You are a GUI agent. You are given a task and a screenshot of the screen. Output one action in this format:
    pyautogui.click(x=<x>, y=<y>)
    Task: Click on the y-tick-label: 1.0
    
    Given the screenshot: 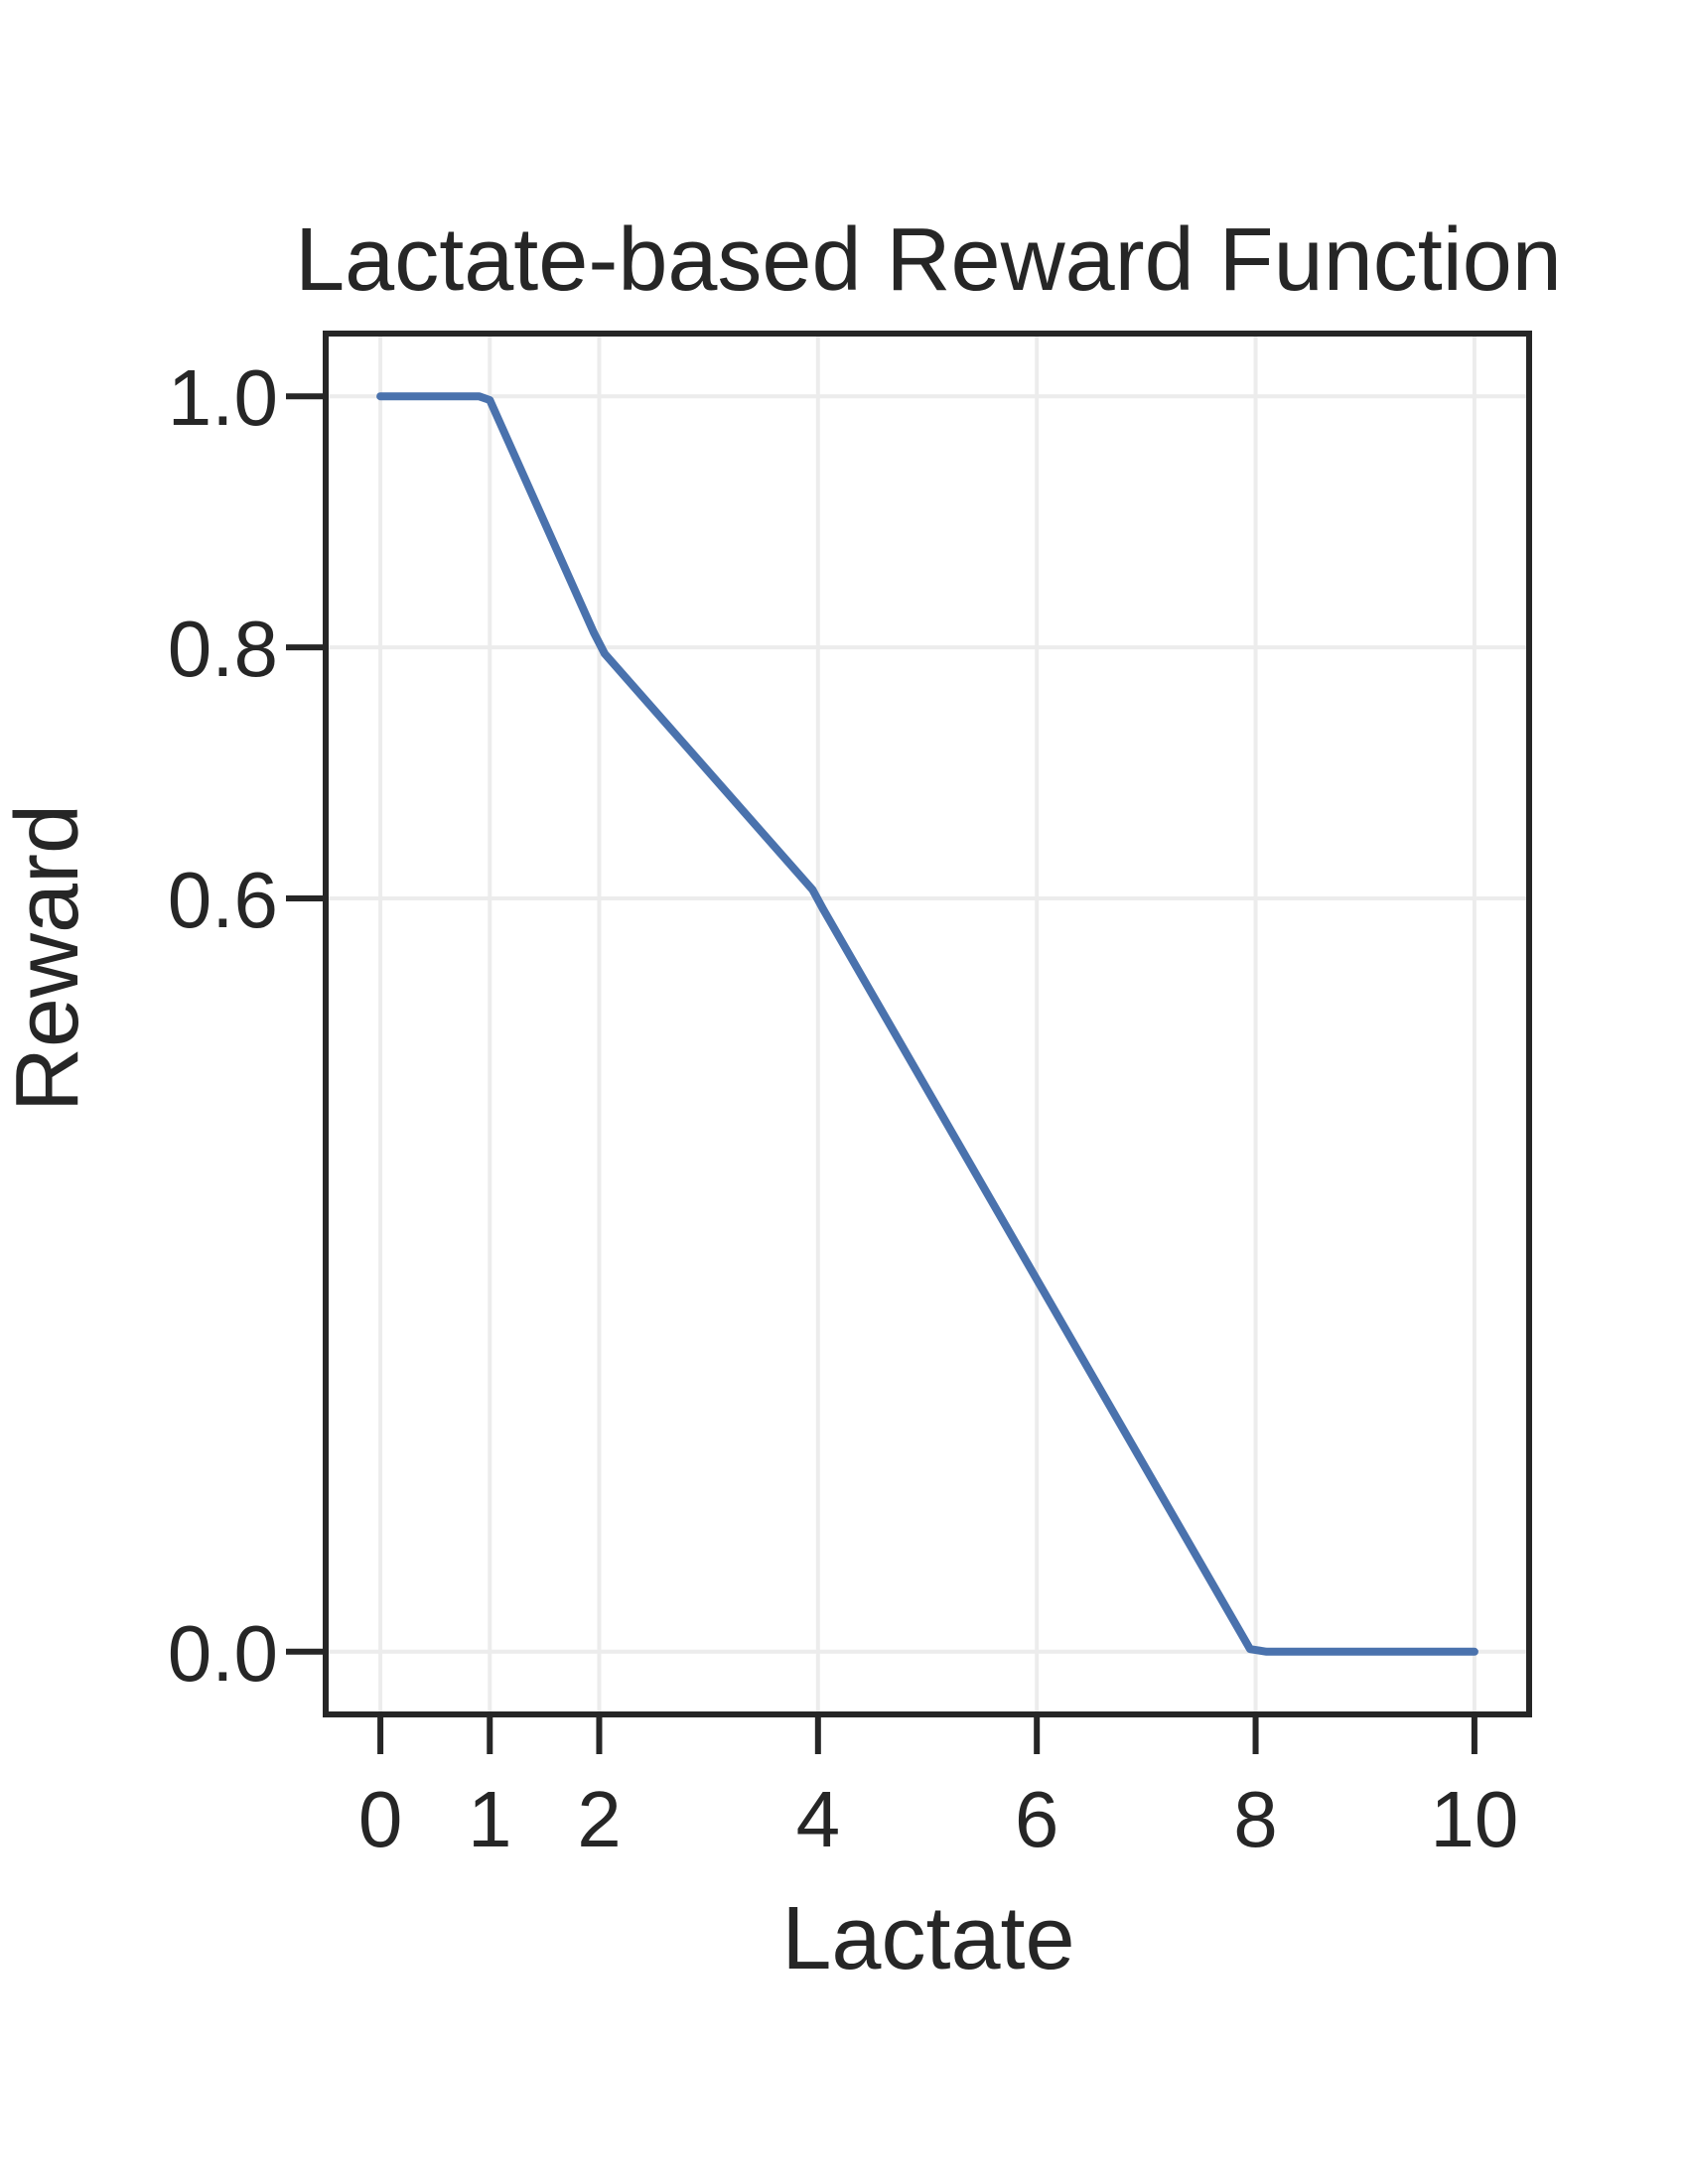 What is the action you would take?
    pyautogui.click(x=223, y=397)
    